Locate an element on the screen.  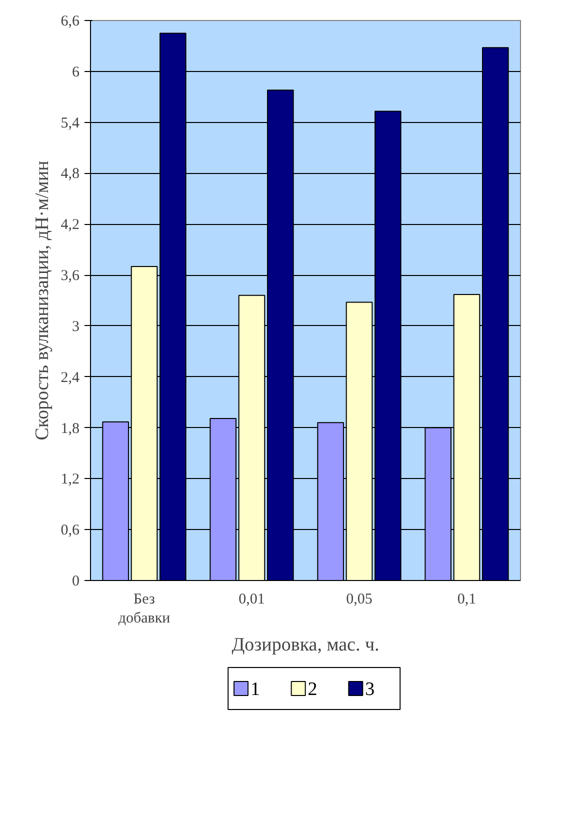
y-tick-label: 1,8 is located at coordinates (70, 428).